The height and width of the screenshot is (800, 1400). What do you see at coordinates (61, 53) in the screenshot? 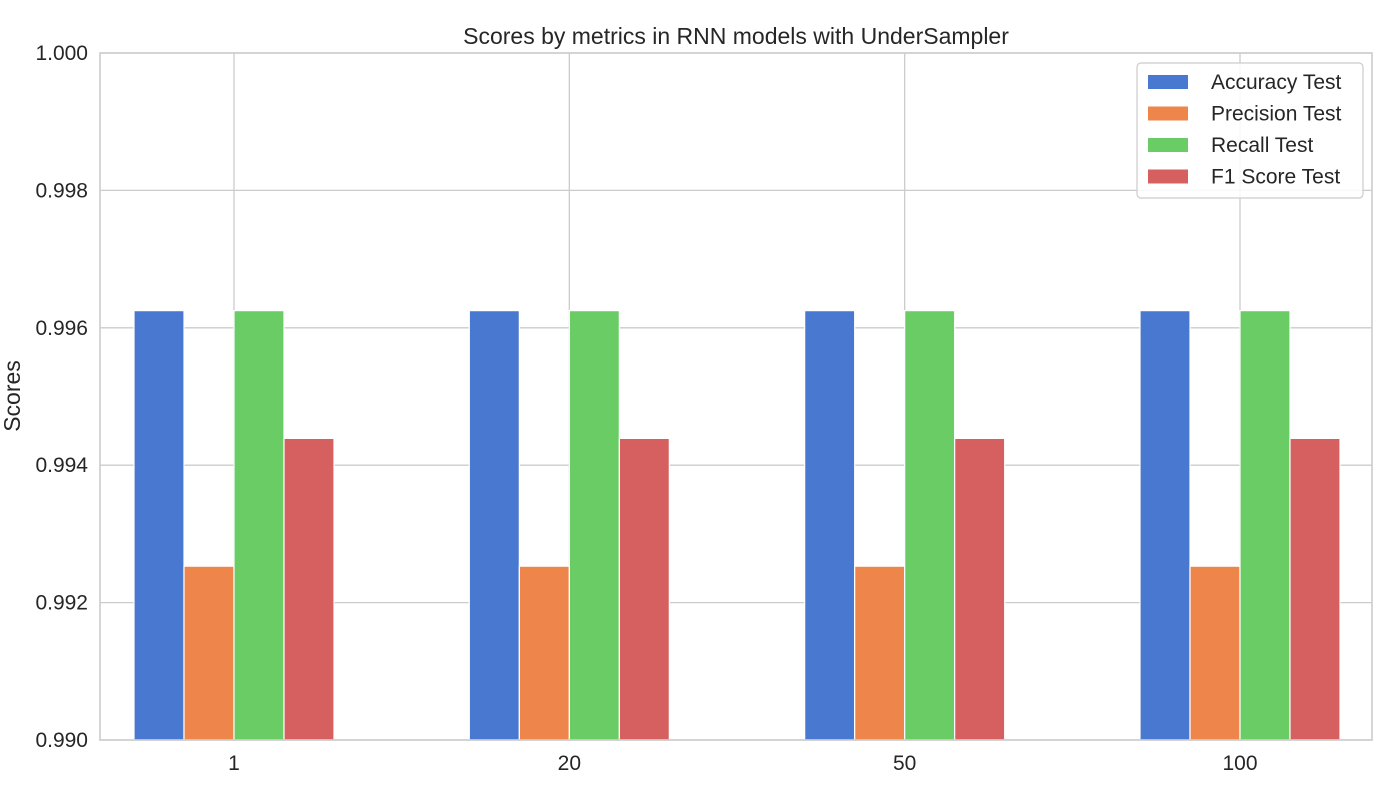
I see `y-tick-label: 1.000` at bounding box center [61, 53].